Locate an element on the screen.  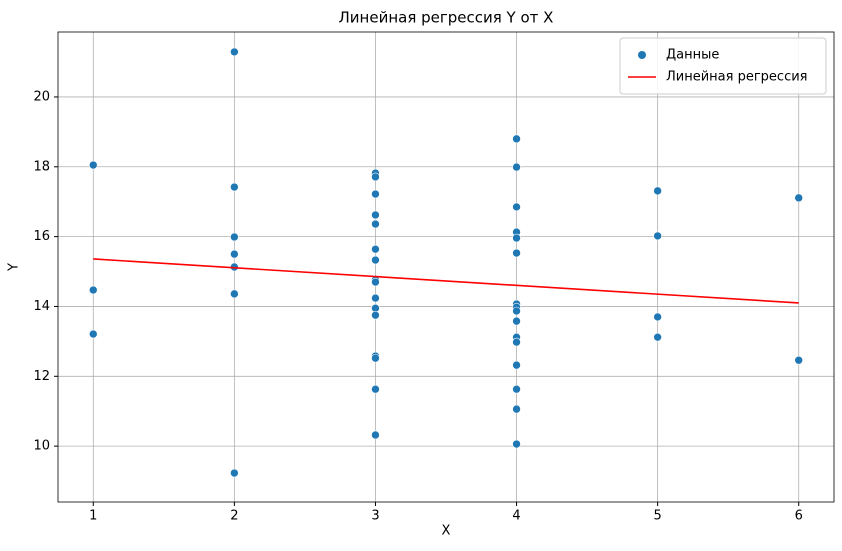
x-axis-label: X is located at coordinates (446, 531).